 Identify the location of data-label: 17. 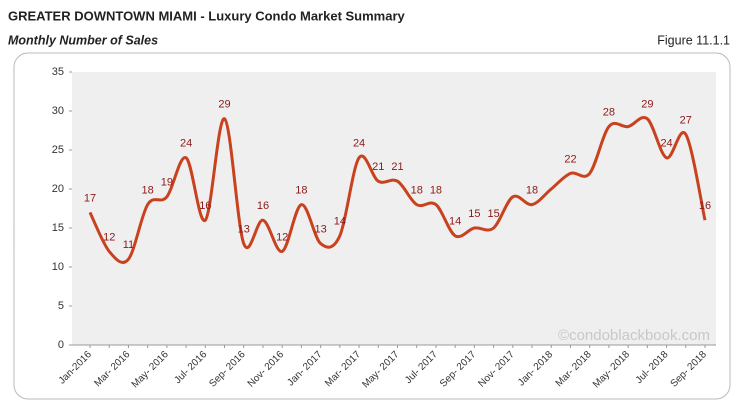
(90, 198).